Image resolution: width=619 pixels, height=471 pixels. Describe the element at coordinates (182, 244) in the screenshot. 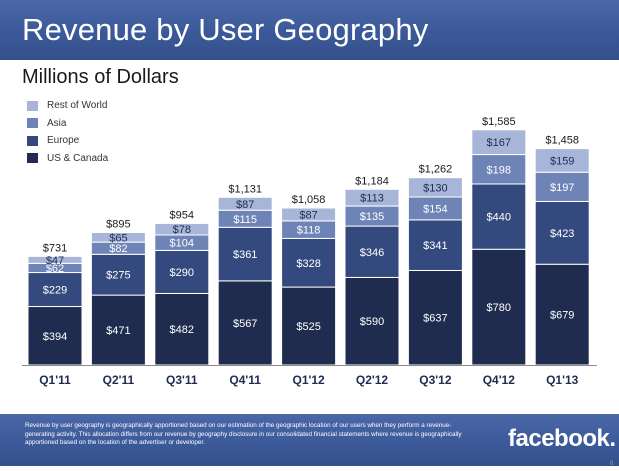

I see `data-label: $104` at that location.